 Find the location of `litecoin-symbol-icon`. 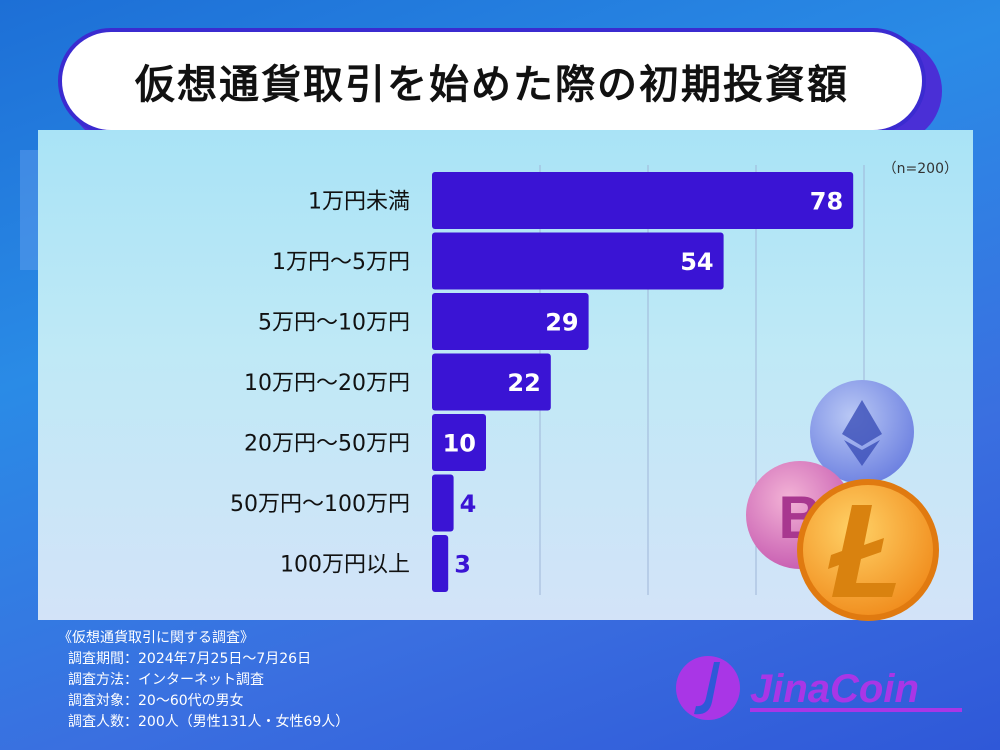

litecoin-symbol-icon is located at coordinates (862, 551).